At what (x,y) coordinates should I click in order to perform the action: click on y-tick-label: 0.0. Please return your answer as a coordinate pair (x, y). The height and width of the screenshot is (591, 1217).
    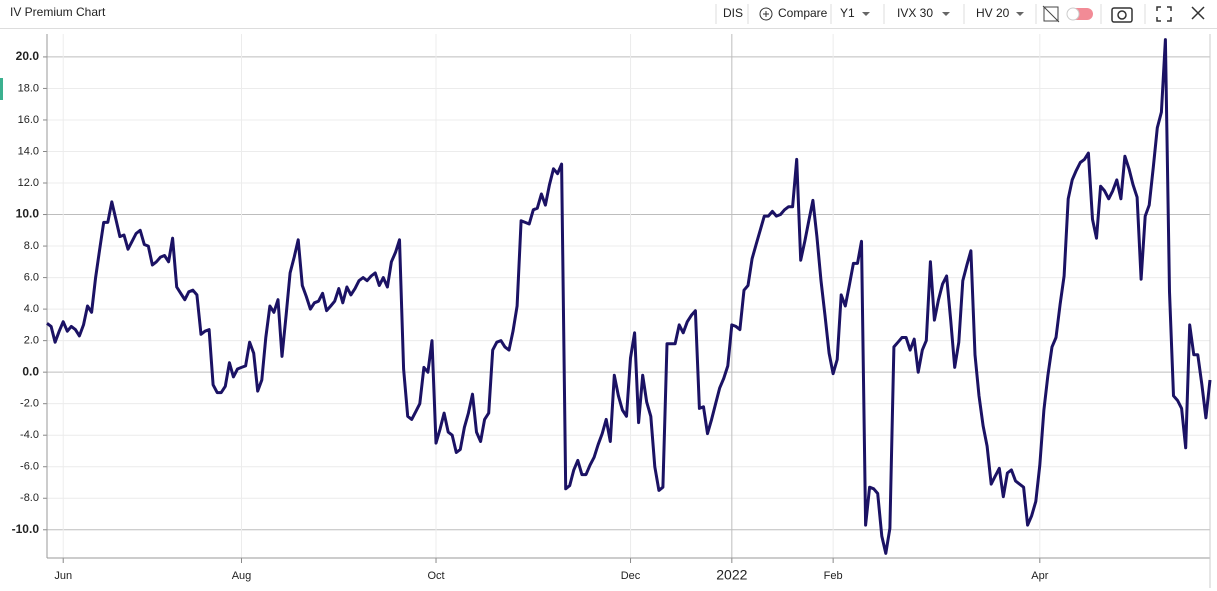
    Looking at the image, I should click on (30, 371).